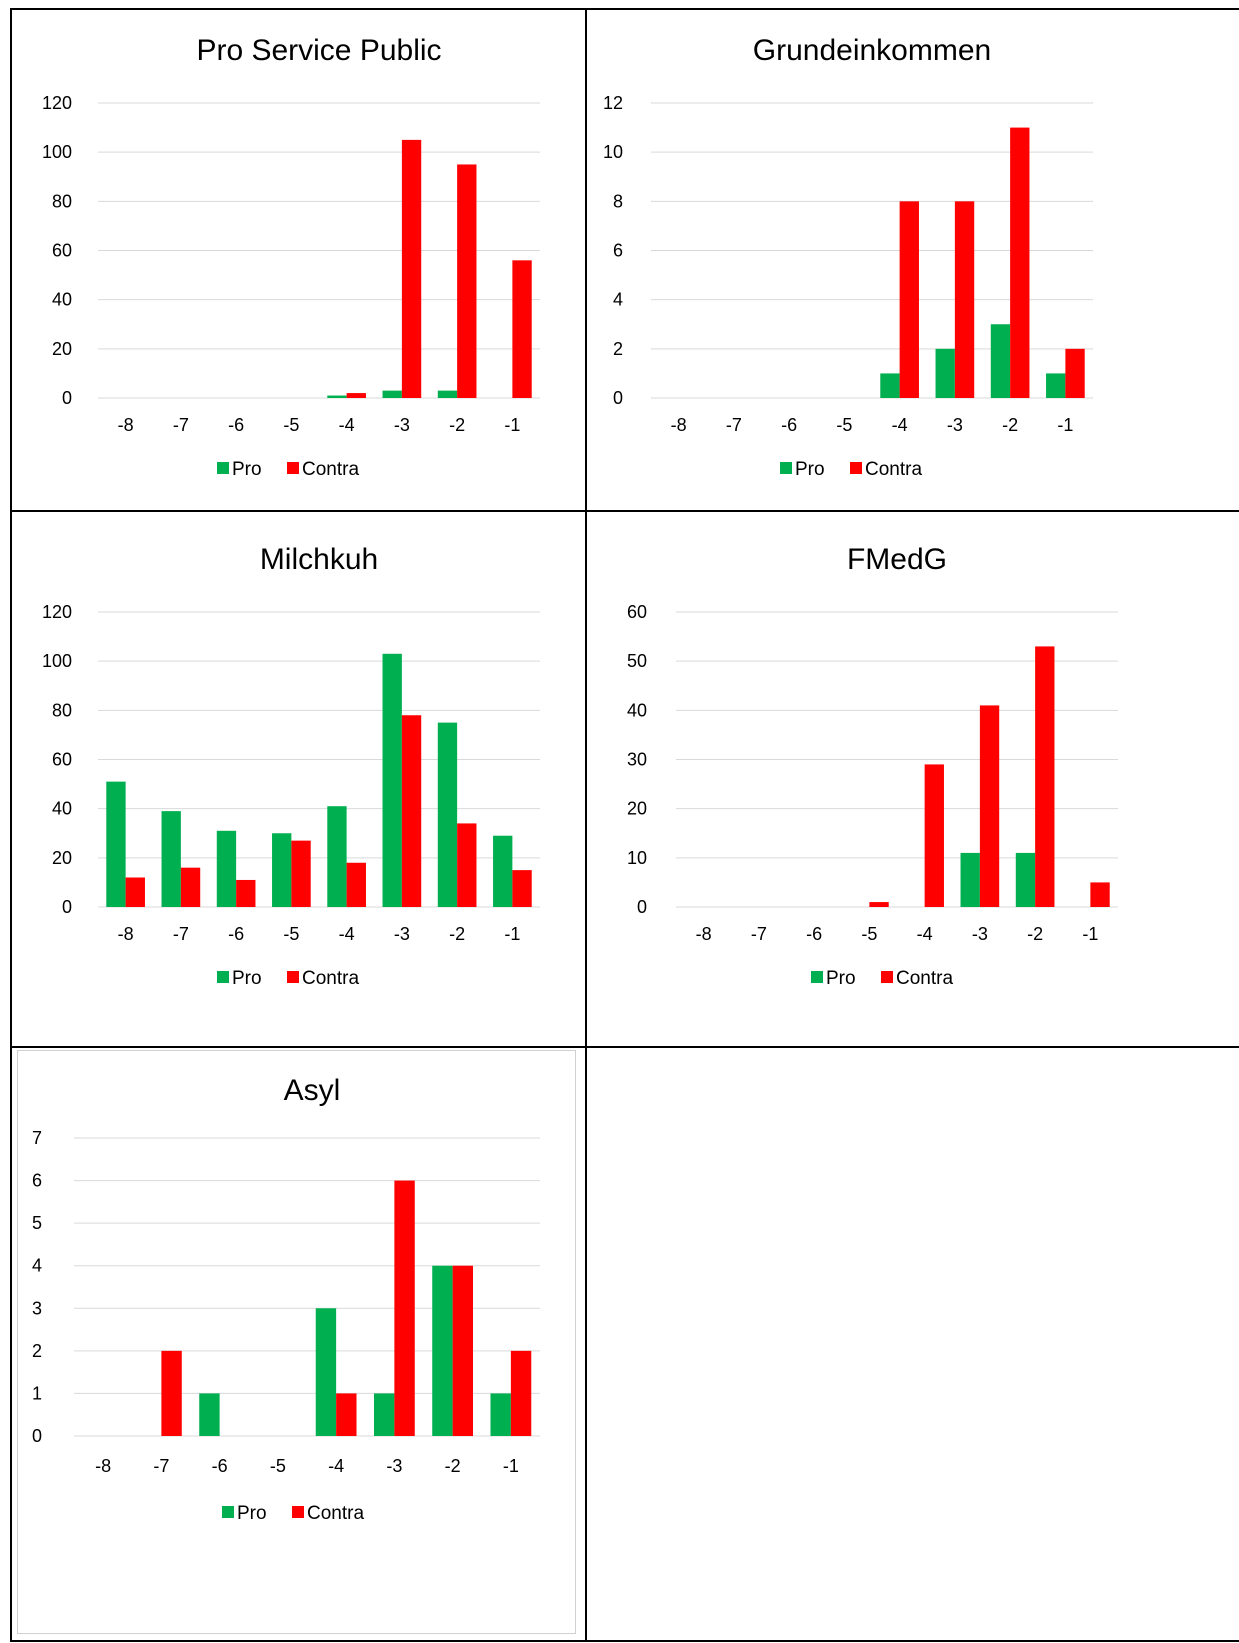  What do you see at coordinates (897, 559) in the screenshot?
I see `chart-title: FMedG` at bounding box center [897, 559].